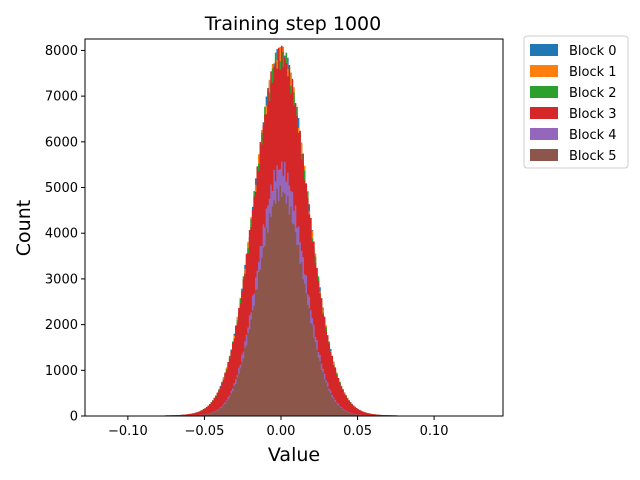 Image resolution: width=640 pixels, height=480 pixels. I want to click on y-tick-label: 2000, so click(61, 325).